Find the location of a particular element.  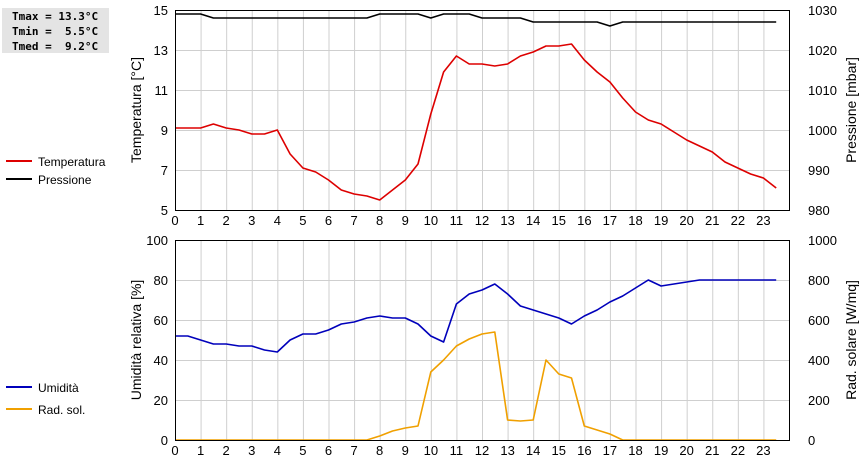

y2-tick-label: 1030 is located at coordinates (822, 10).